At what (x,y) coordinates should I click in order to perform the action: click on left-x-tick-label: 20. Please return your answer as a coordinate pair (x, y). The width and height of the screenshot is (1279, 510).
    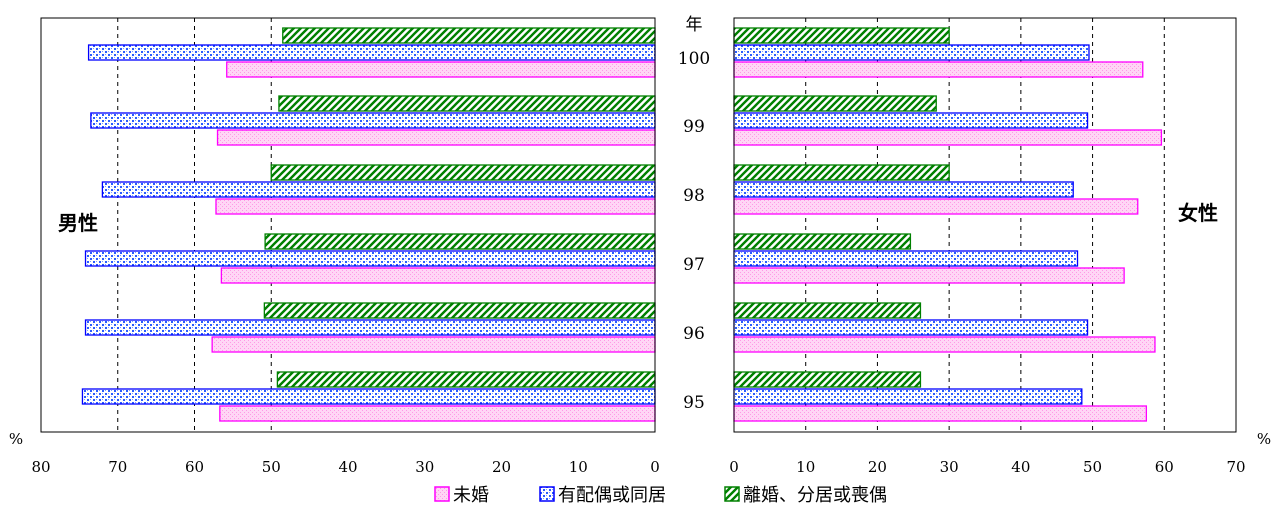
    Looking at the image, I should click on (501, 467).